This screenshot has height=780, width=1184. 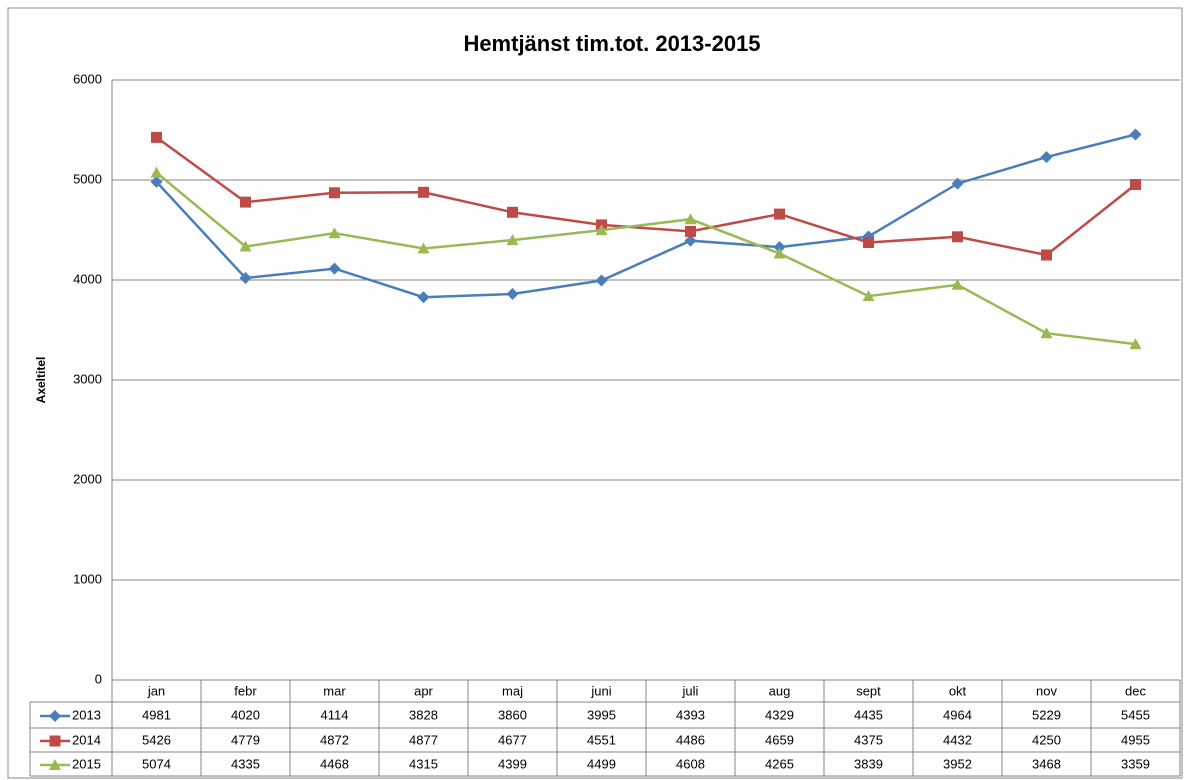 What do you see at coordinates (98, 678) in the screenshot?
I see `y-tick-label: 0` at bounding box center [98, 678].